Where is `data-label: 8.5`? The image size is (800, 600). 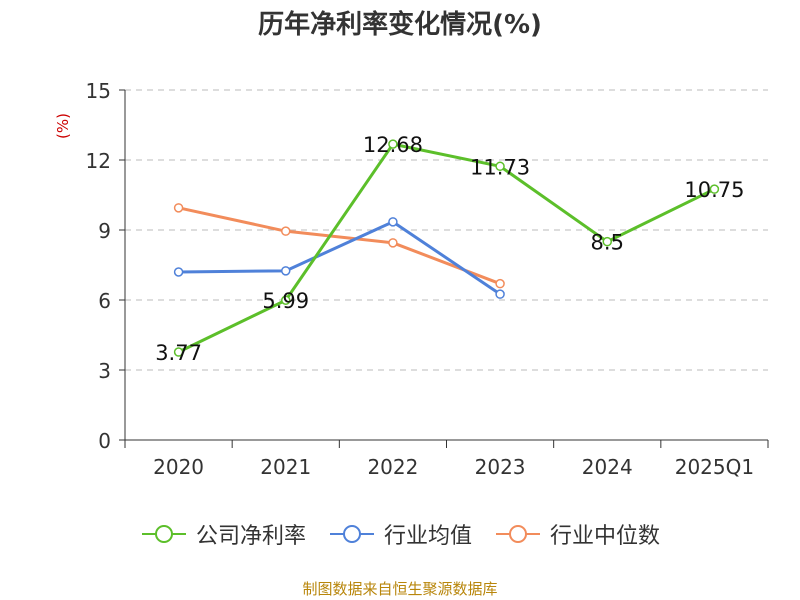 data-label: 8.5 is located at coordinates (607, 243).